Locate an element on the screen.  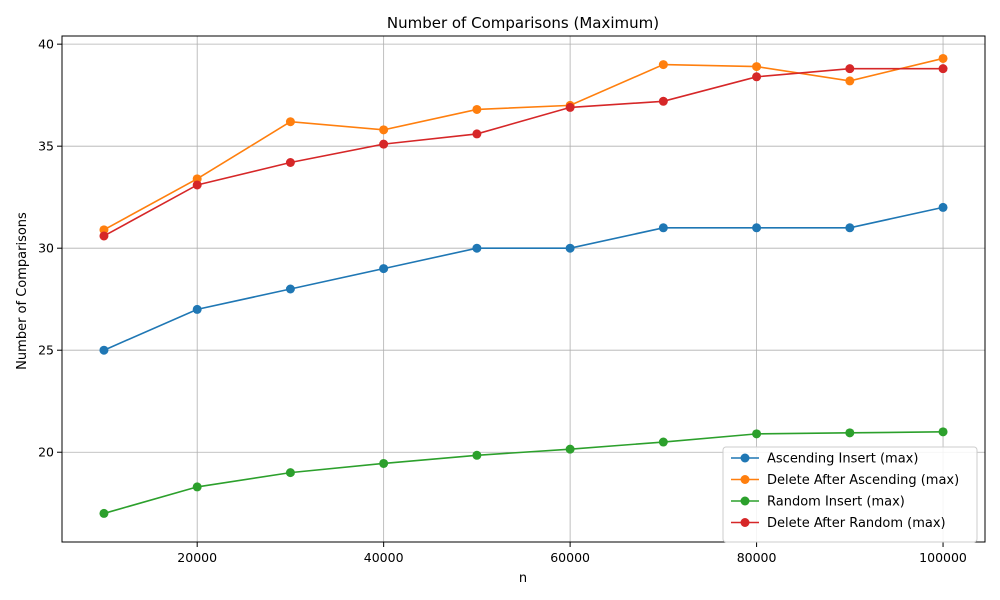
y-tick-label: 20 is located at coordinates (46, 452).